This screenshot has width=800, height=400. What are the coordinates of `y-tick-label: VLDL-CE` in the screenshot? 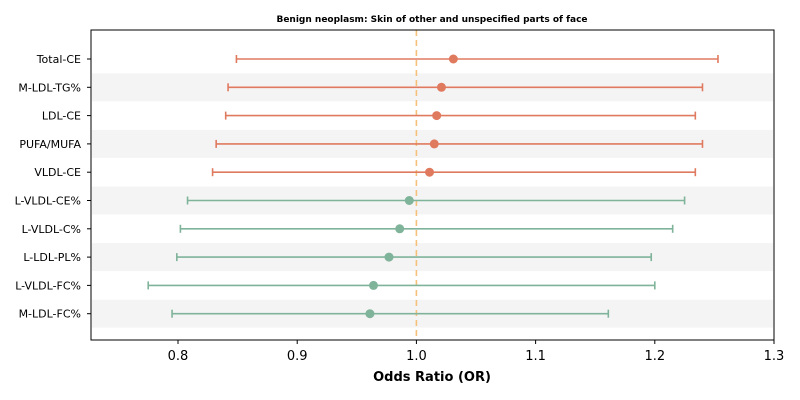 It's located at (57, 172).